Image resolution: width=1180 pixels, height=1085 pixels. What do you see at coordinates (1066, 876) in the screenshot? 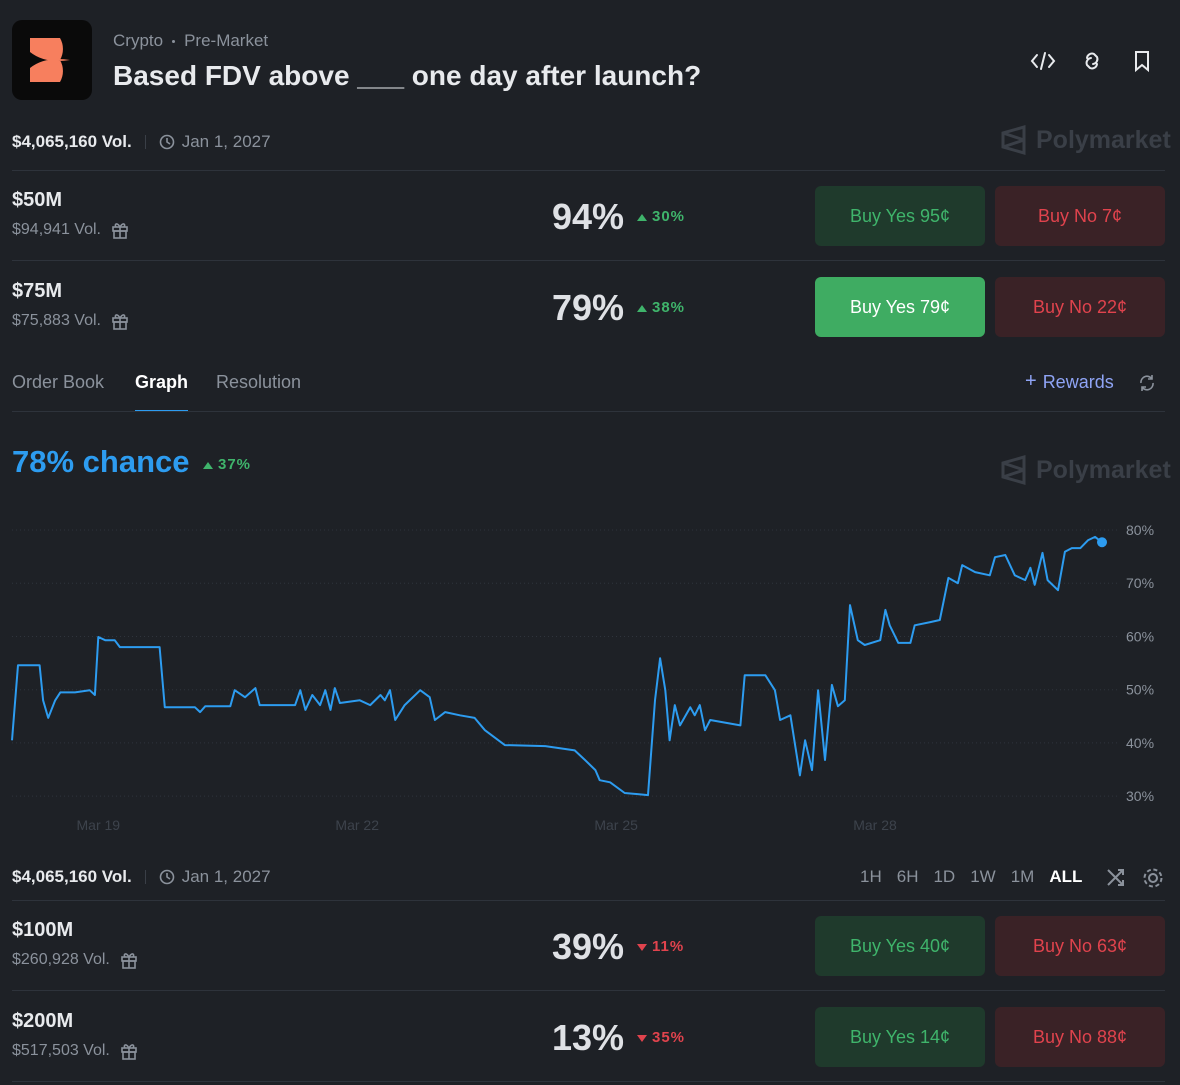
I see `range-button: ALL` at bounding box center [1066, 876].